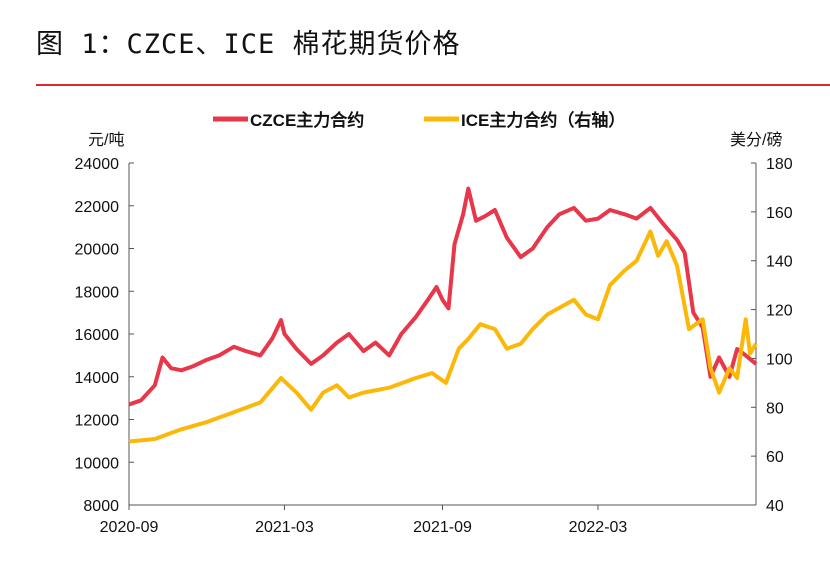  I want to click on right-axis-unit: 美分/磅, so click(756, 140).